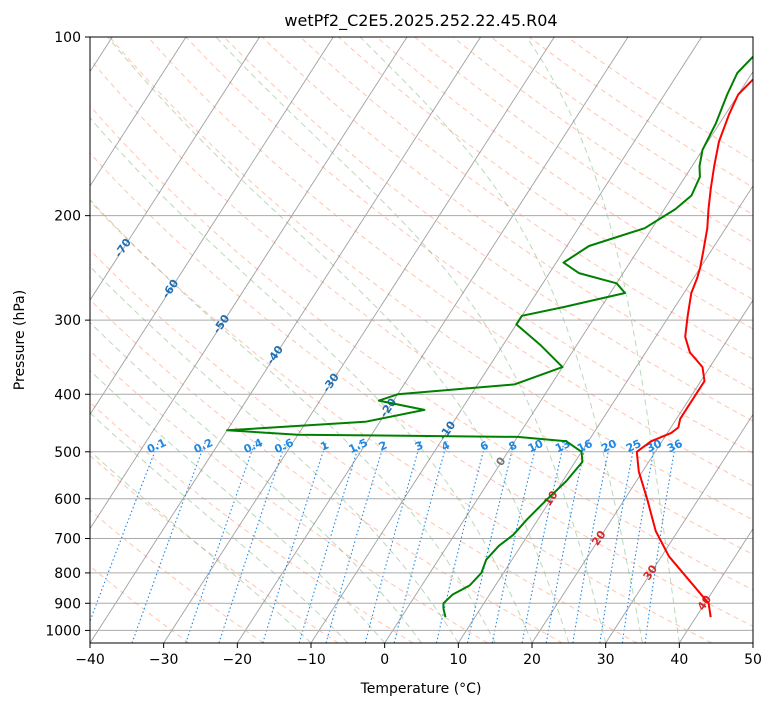  I want to click on chart-title: wetPf2_C2E5.2025.252.22.45.R04, so click(420, 21).